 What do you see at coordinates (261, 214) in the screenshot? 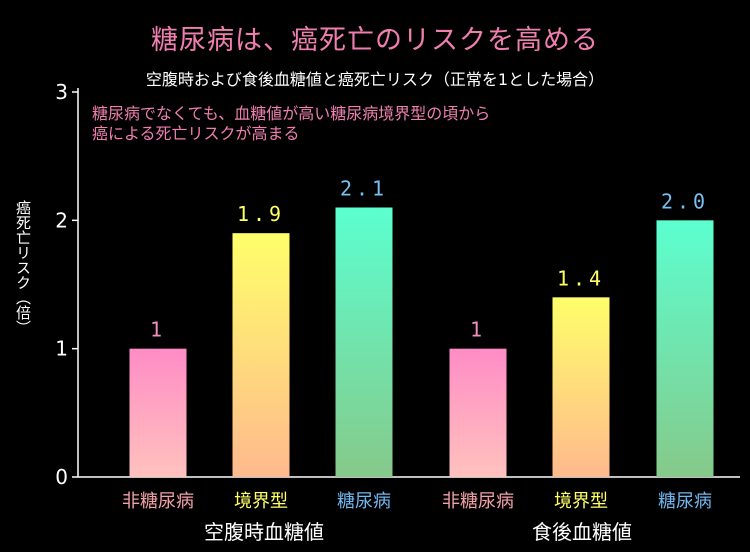
I see `bar-value-label: 1.9` at bounding box center [261, 214].